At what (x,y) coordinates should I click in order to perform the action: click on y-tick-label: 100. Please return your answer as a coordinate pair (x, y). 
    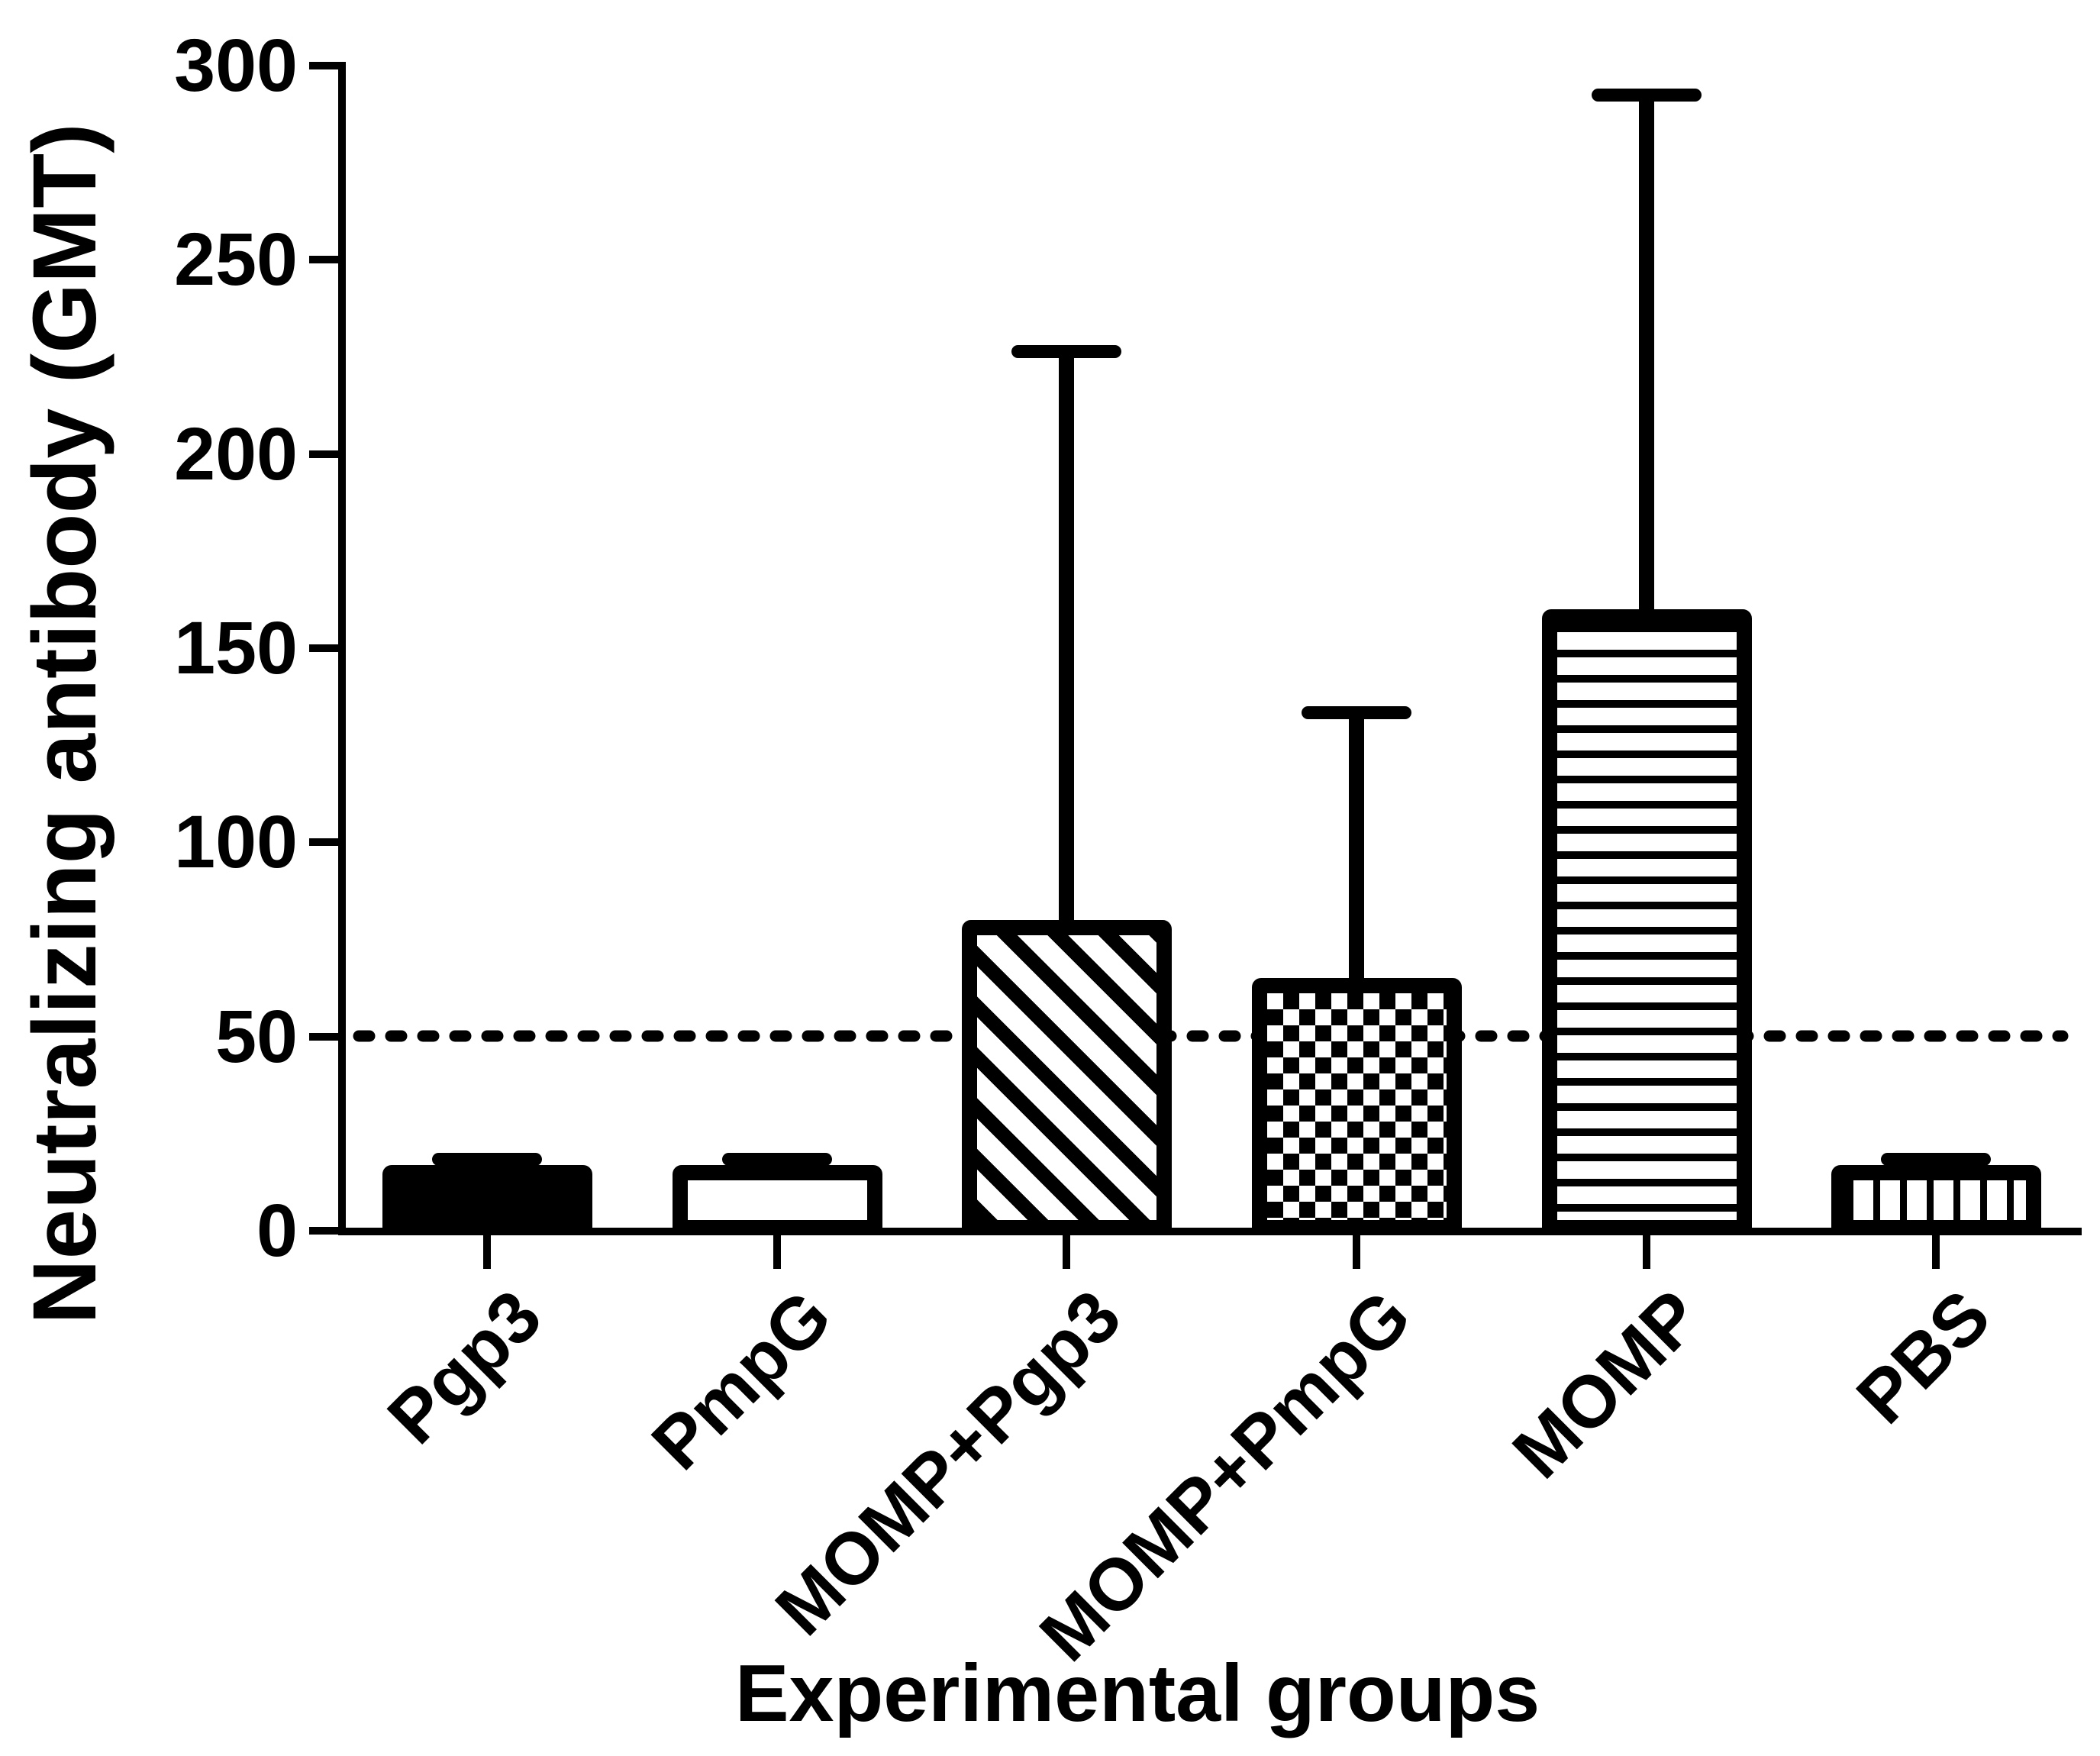
    Looking at the image, I should click on (236, 841).